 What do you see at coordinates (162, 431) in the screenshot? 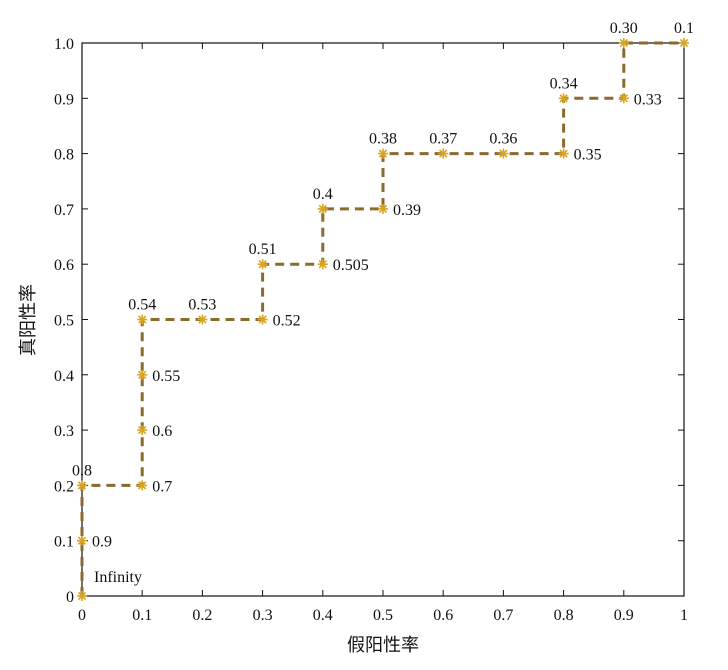
I see `threshold-label: 0.6` at bounding box center [162, 431].